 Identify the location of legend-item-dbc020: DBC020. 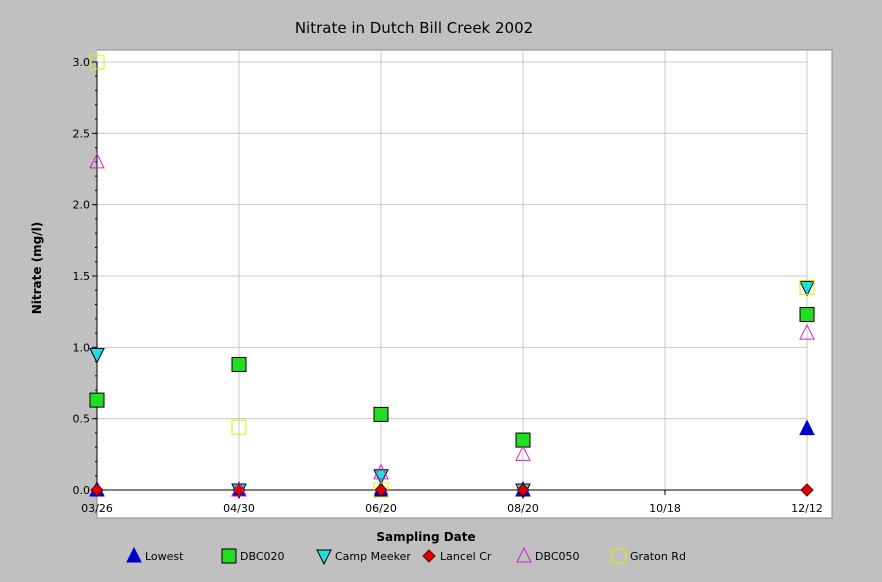
(253, 556).